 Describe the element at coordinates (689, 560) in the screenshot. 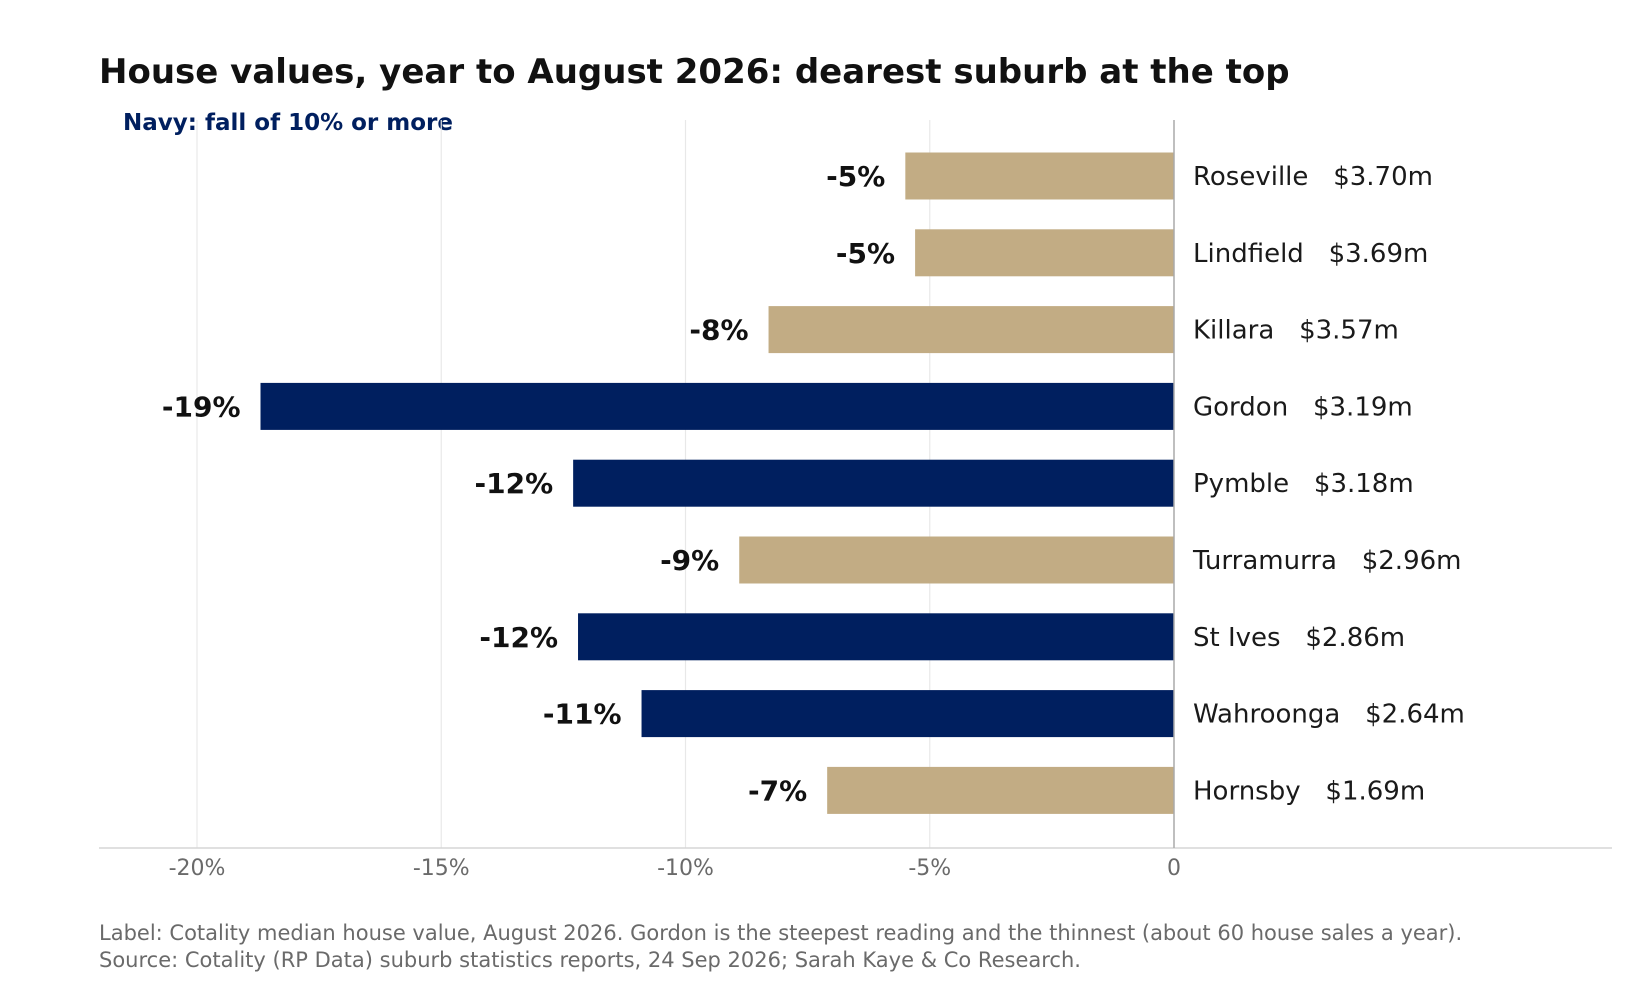

I see `data-label: -9%` at that location.